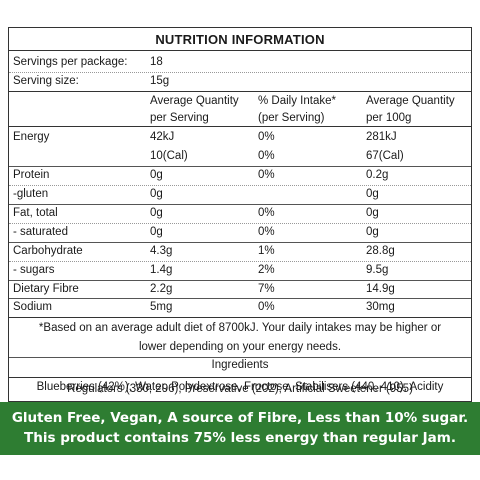 The width and height of the screenshot is (480, 480). I want to click on row-sugars-per100: 9.5g, so click(377, 270).